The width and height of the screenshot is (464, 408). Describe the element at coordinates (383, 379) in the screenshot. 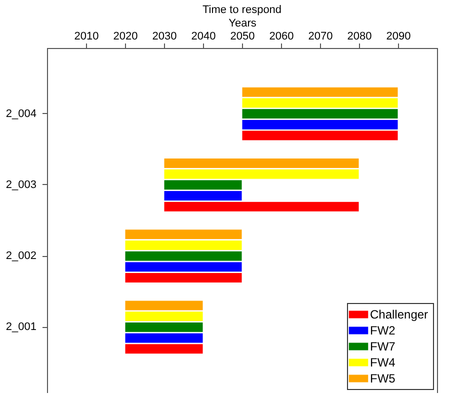

I see `legend-label: FW5` at that location.